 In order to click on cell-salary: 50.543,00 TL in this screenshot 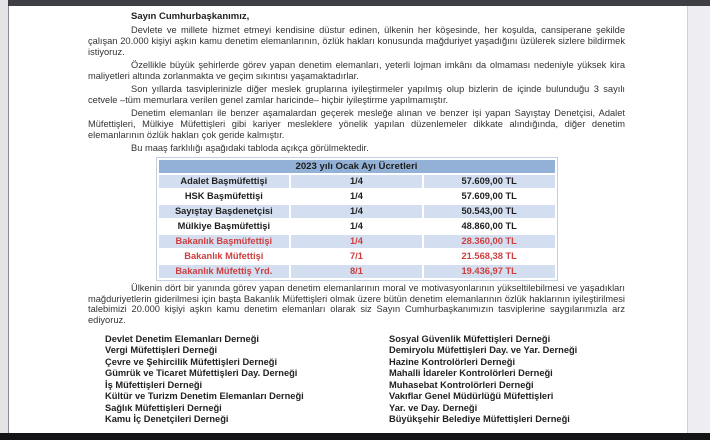, I will do `click(489, 211)`.